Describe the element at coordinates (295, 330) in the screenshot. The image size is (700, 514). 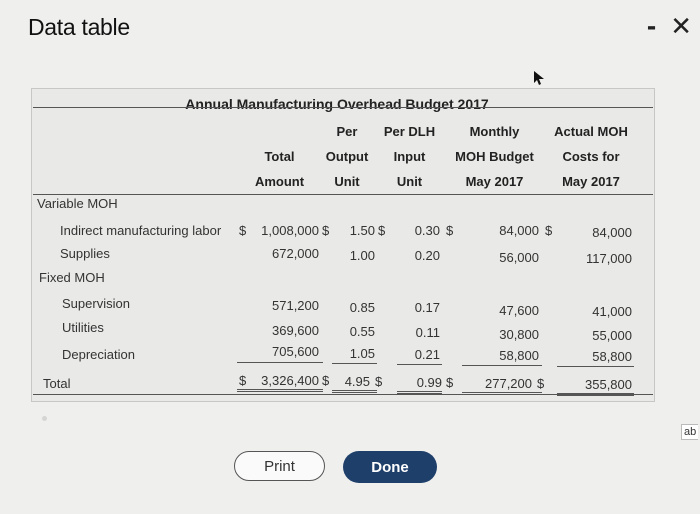
I see `total-amount-value: 369,600` at that location.